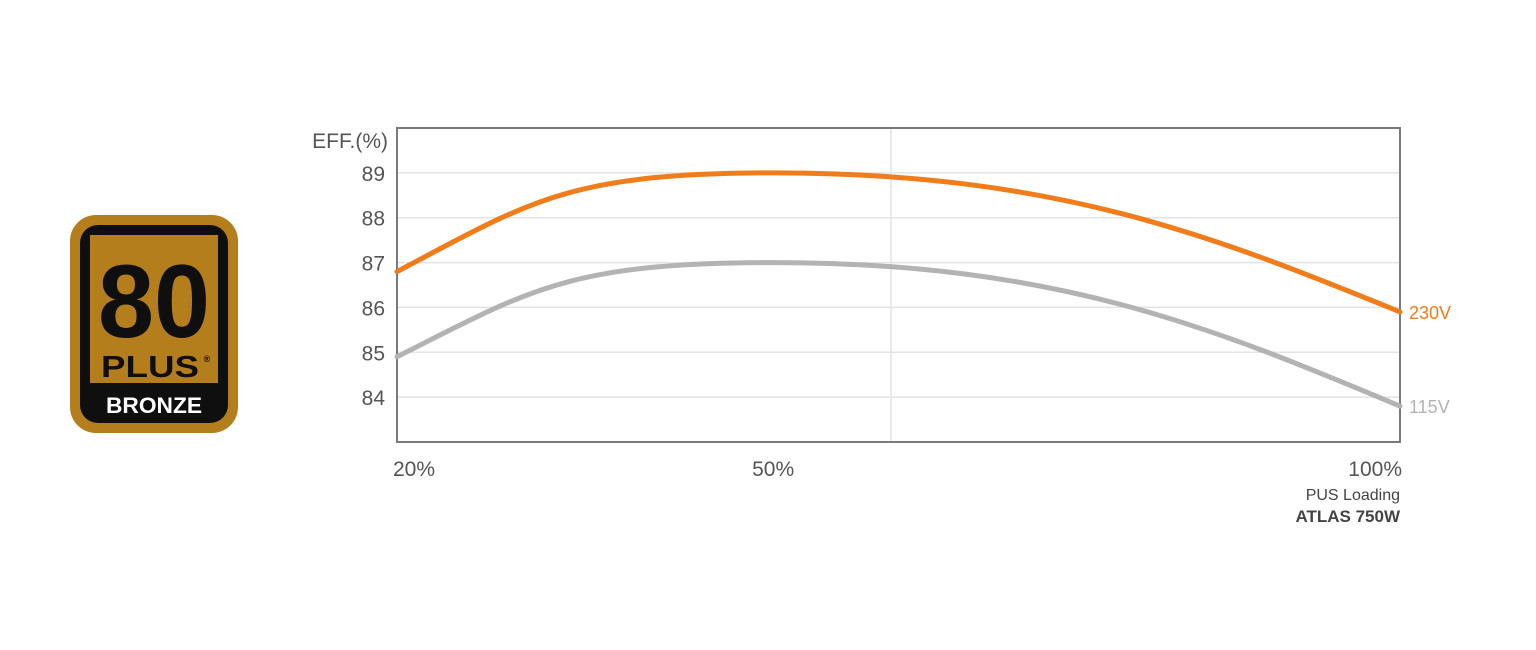 The width and height of the screenshot is (1536, 650). Describe the element at coordinates (374, 286) in the screenshot. I see `y-axis-ticks: 84 85 86 87 88 89` at that location.